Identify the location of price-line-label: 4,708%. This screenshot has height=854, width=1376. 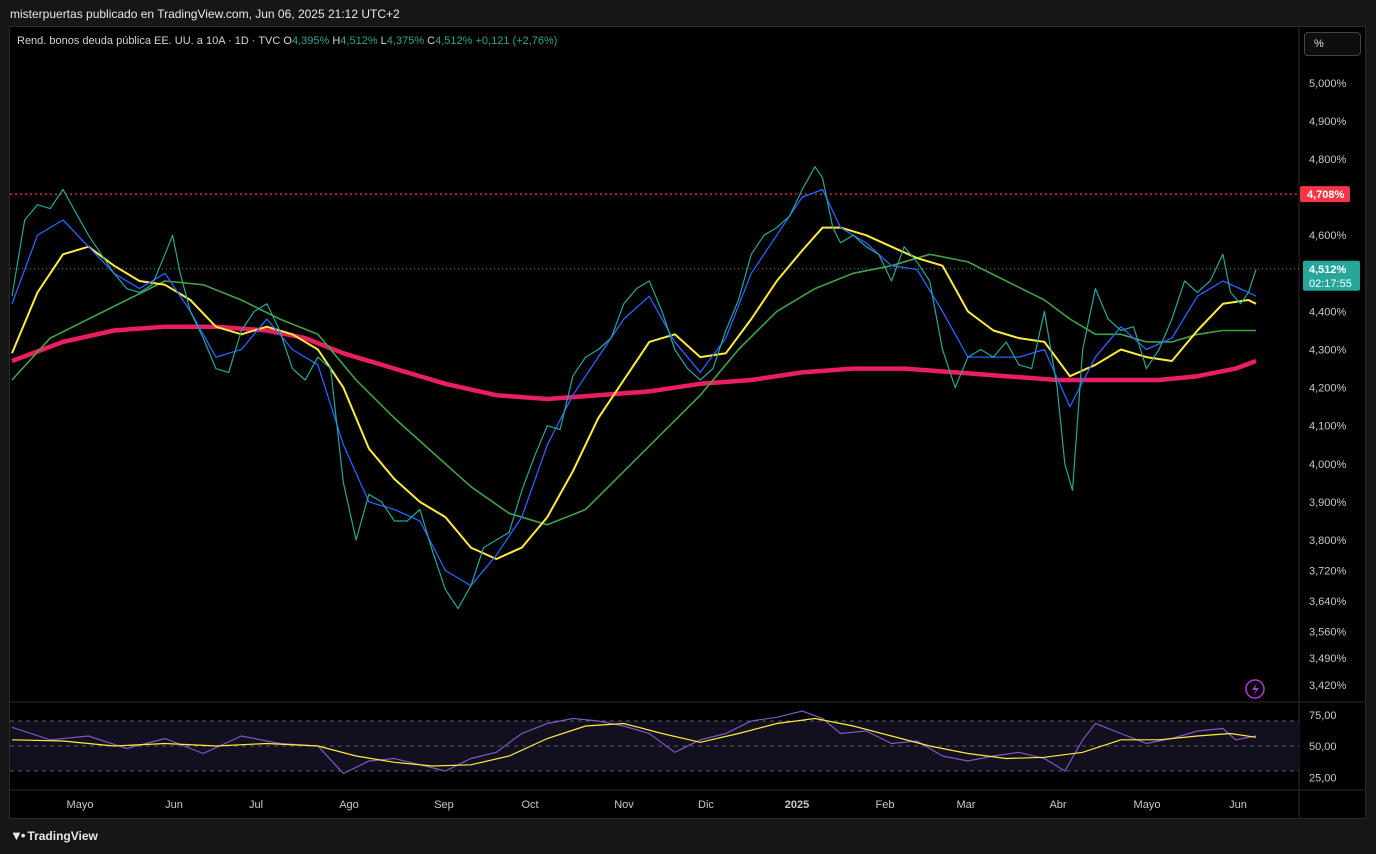
(1326, 195).